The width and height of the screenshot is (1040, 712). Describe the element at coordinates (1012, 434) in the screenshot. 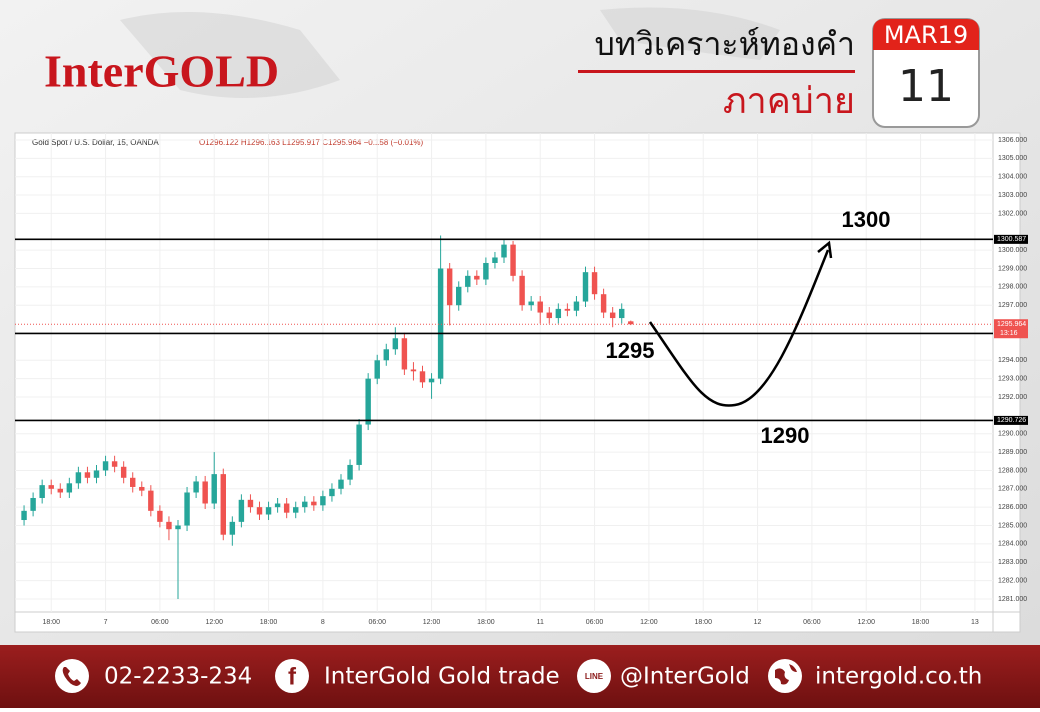

I see `y-tick-label: 1290.000` at that location.